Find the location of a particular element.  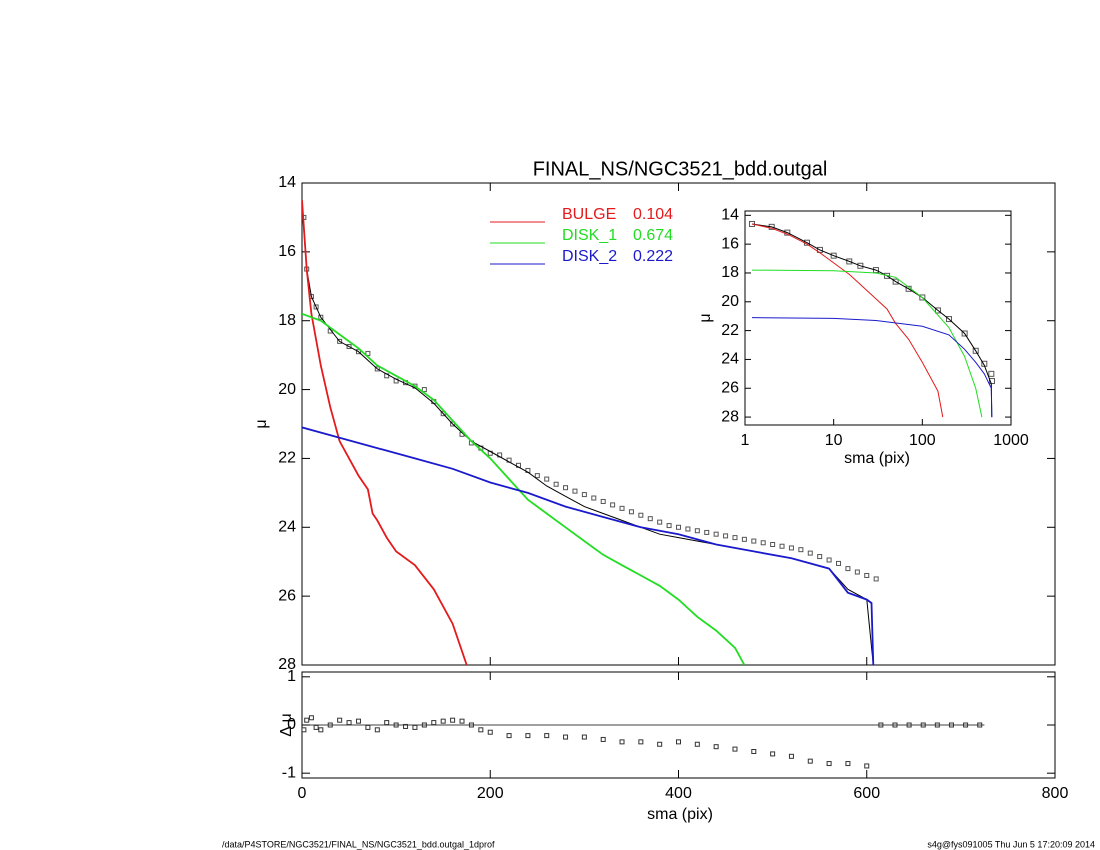

legend-fraction: 0.222 is located at coordinates (653, 256).